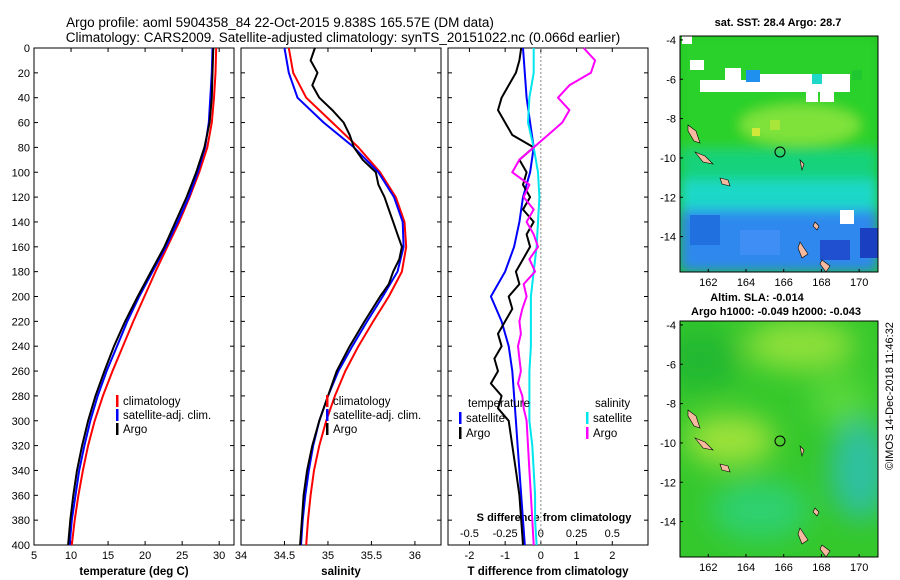 This screenshot has width=900, height=580. What do you see at coordinates (784, 568) in the screenshot?
I see `map-xtick-label: 166` at bounding box center [784, 568].